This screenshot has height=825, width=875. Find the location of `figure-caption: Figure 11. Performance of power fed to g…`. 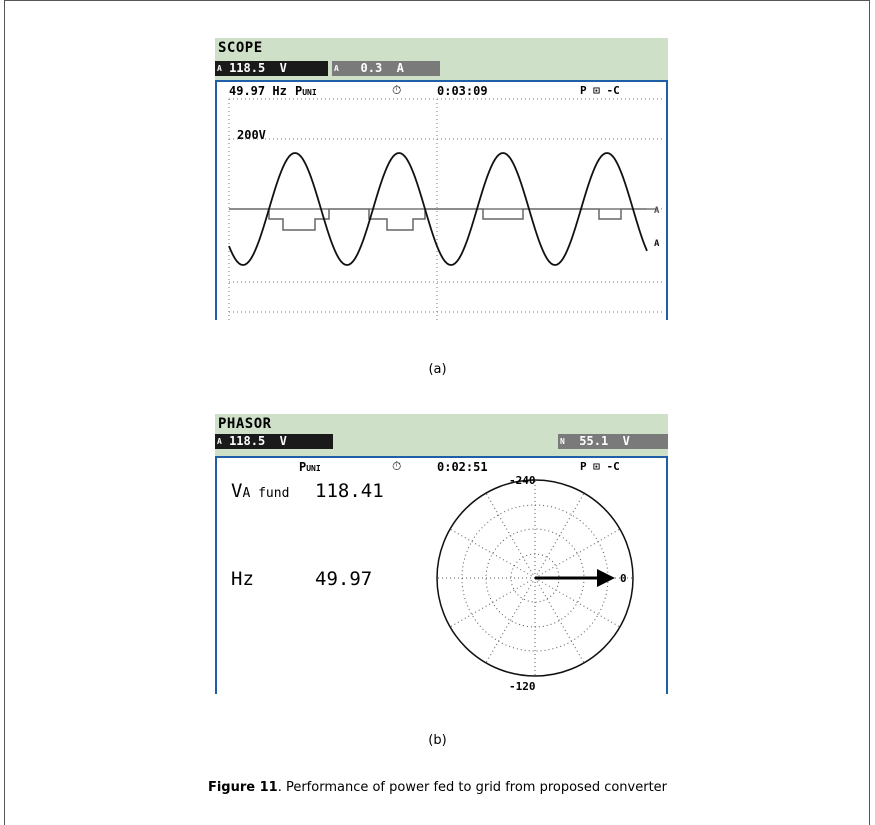

figure-caption: Figure 11. Performance of power fed to g… is located at coordinates (437, 787).